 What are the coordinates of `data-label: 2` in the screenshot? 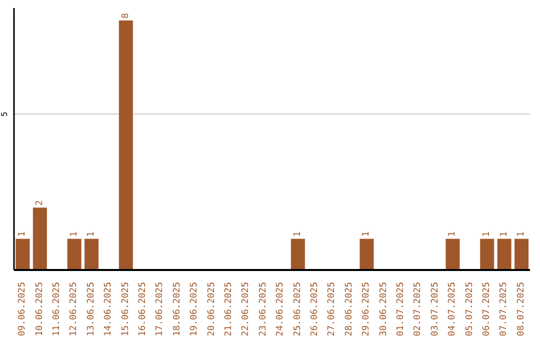 It's located at (39, 203).